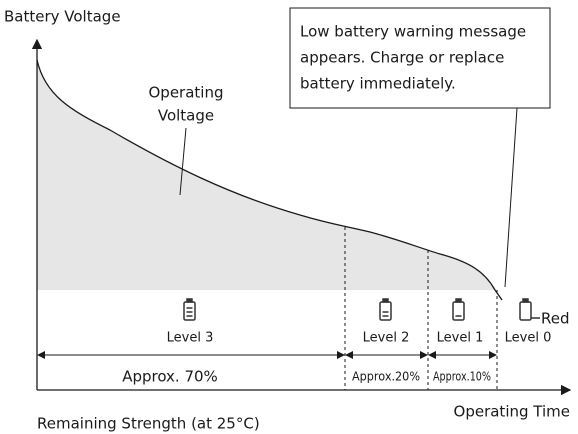 This screenshot has height=434, width=578. What do you see at coordinates (62, 17) in the screenshot?
I see `y-axis-label: Battery Voltage` at bounding box center [62, 17].